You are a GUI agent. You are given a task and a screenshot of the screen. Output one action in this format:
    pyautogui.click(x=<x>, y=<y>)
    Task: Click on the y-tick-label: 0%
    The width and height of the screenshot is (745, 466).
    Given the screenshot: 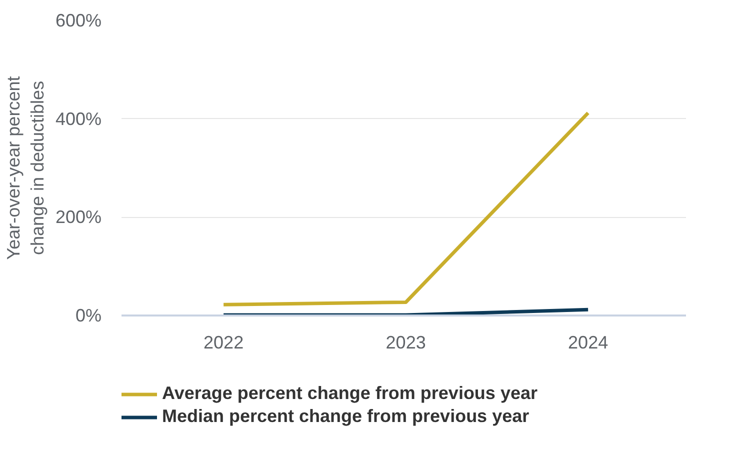 What is the action you would take?
    pyautogui.click(x=88, y=316)
    